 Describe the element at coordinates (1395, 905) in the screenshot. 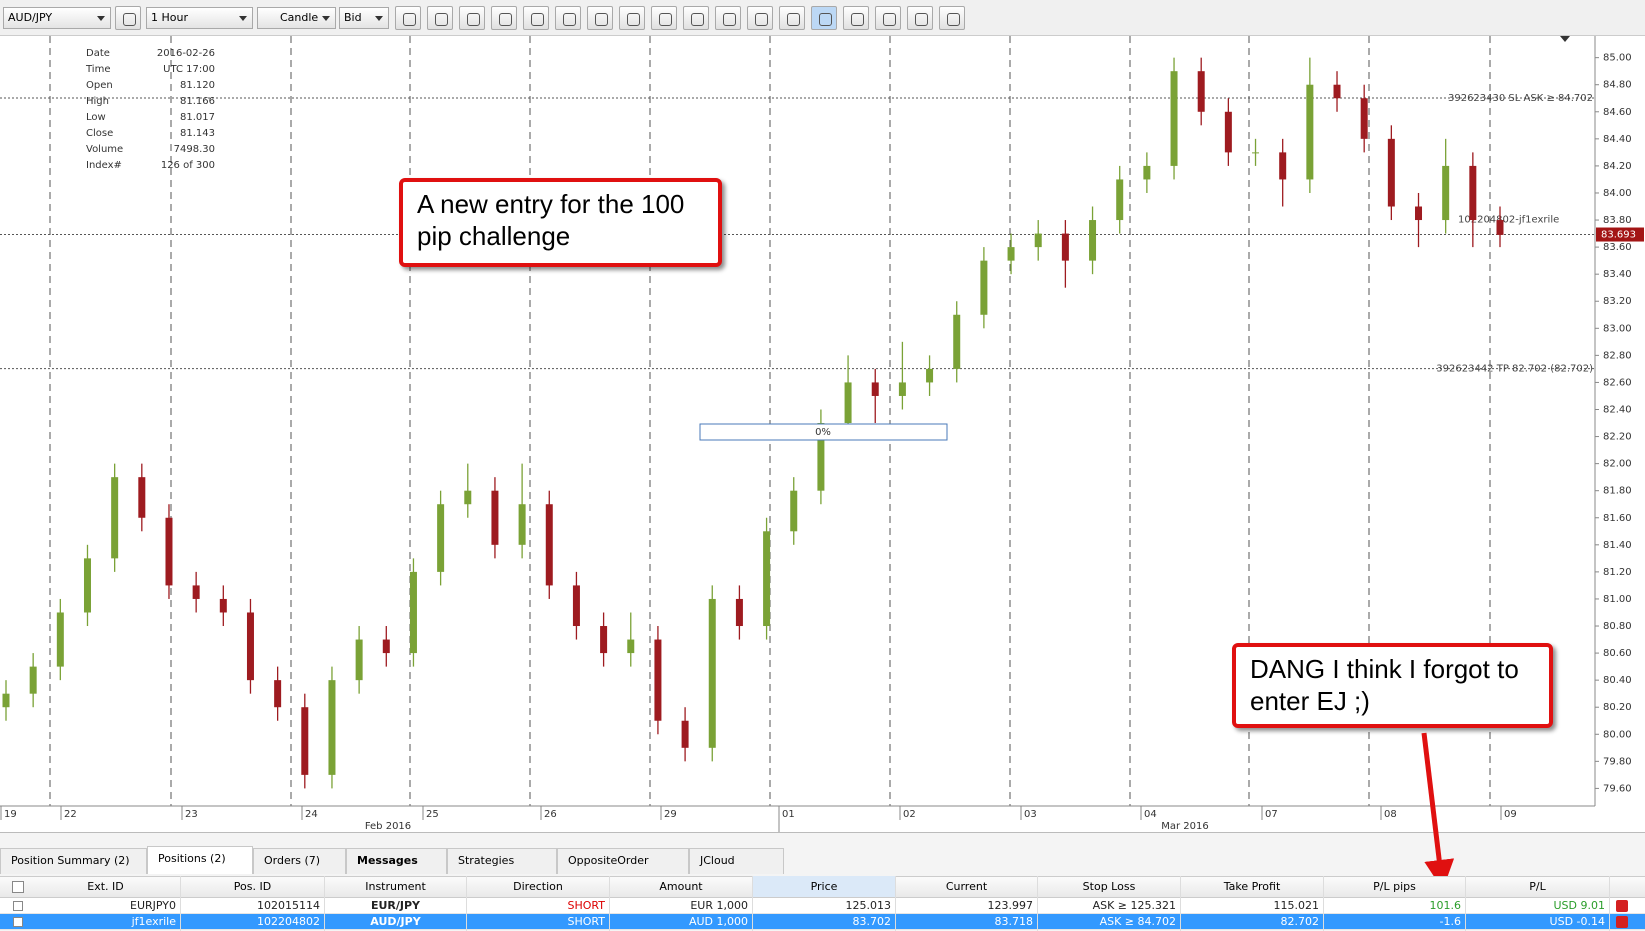

I see `table-cell: 101.6` at that location.